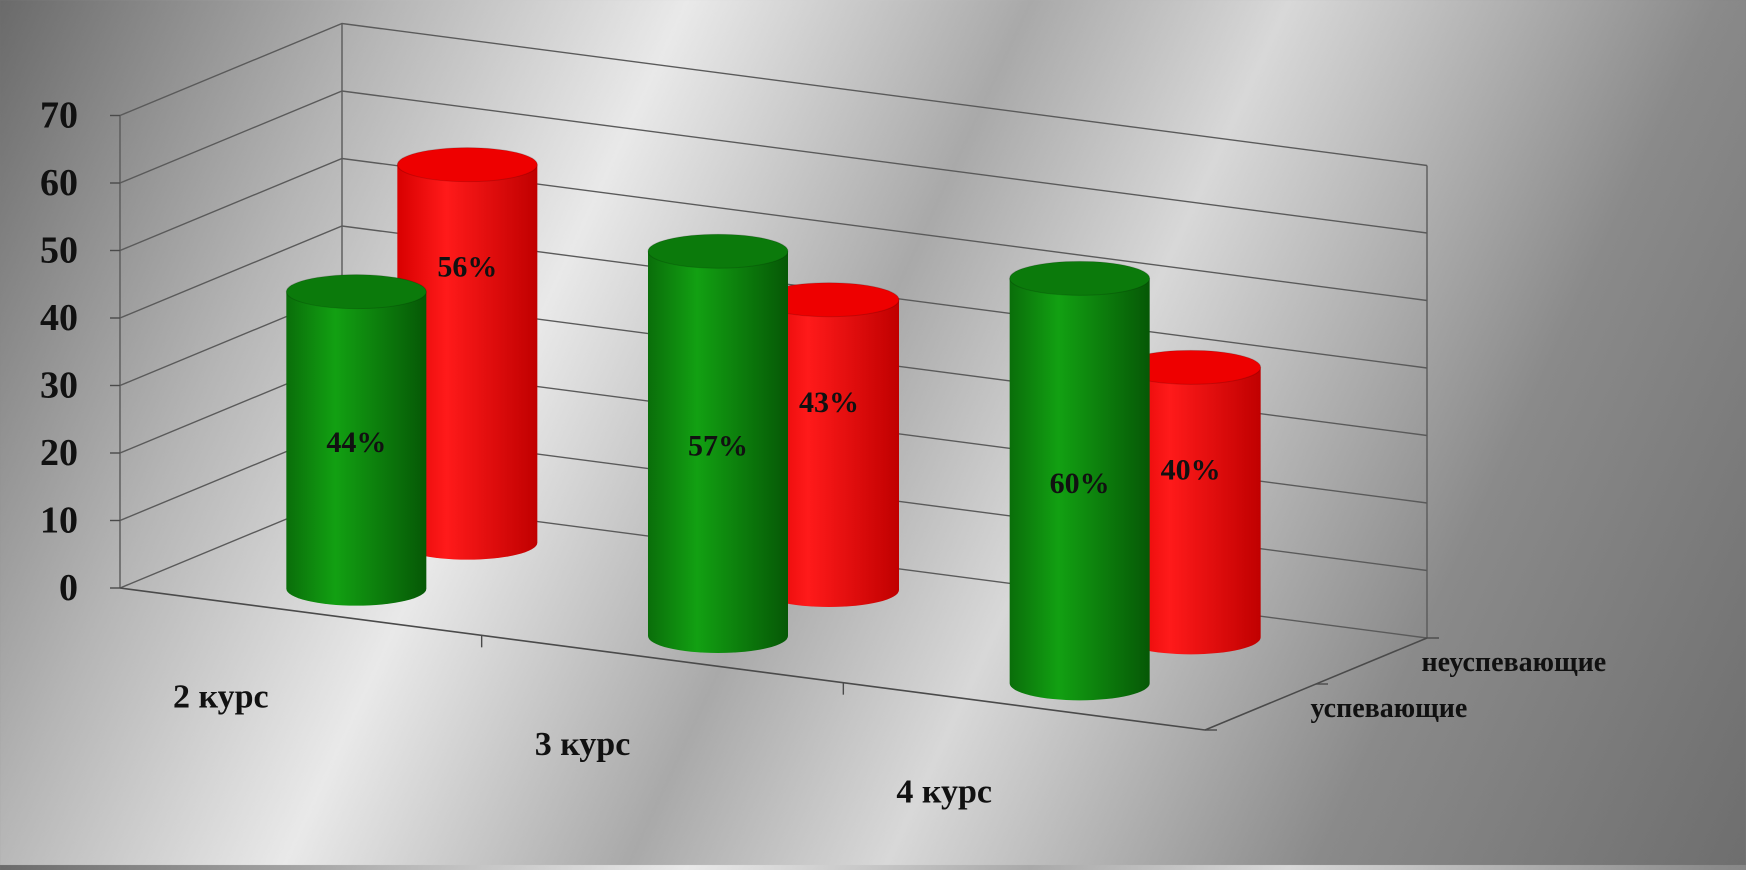 Image resolution: width=1746 pixels, height=870 pixels. I want to click on data-label: 44%, so click(356, 442).